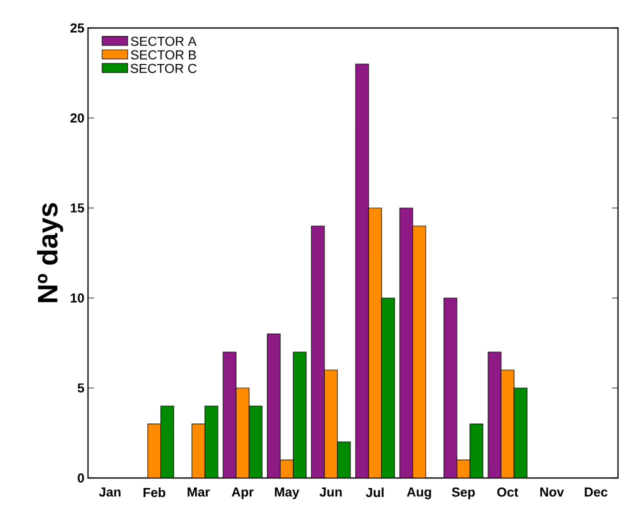 Image resolution: width=640 pixels, height=506 pixels. I want to click on y-tick-label: 20, so click(77, 118).